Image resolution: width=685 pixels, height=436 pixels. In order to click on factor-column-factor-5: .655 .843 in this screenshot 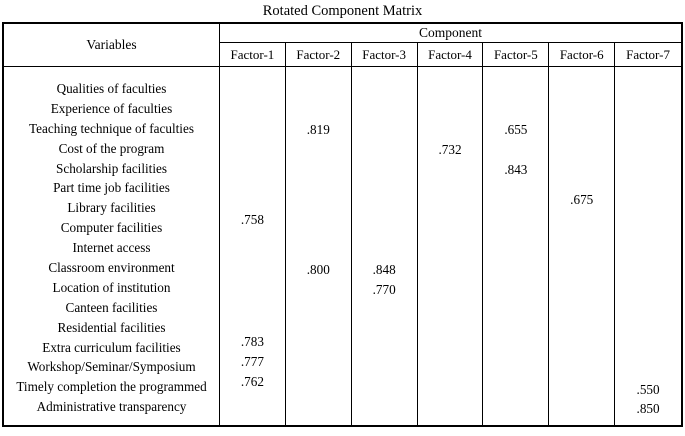, I will do `click(516, 246)`.